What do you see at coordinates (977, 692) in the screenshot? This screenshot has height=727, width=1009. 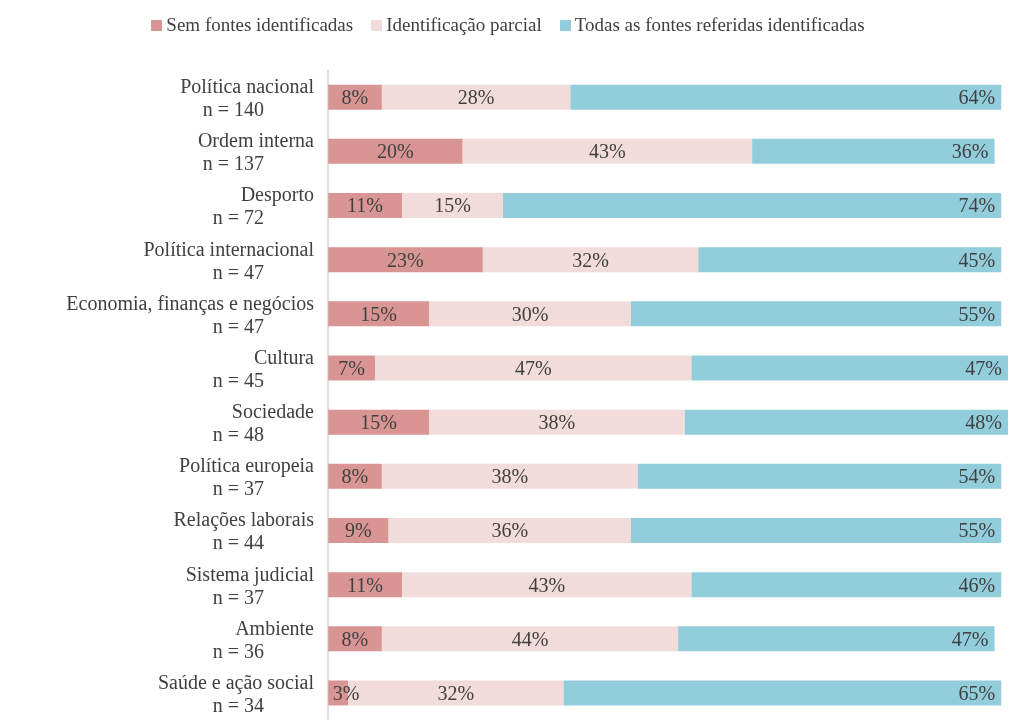 I see `data-label: 65%` at bounding box center [977, 692].